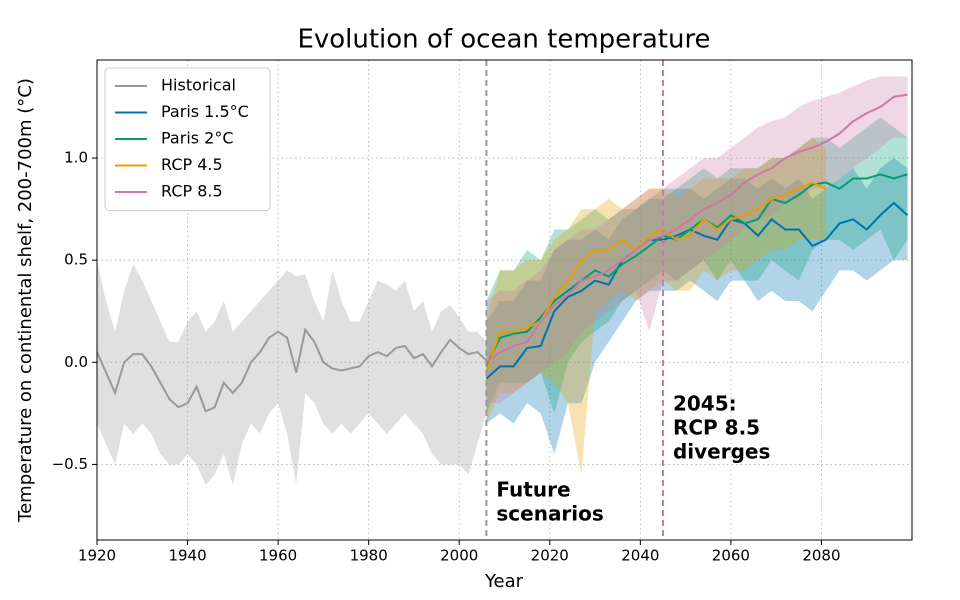  I want to click on x-tick-label: 2060, so click(731, 556).